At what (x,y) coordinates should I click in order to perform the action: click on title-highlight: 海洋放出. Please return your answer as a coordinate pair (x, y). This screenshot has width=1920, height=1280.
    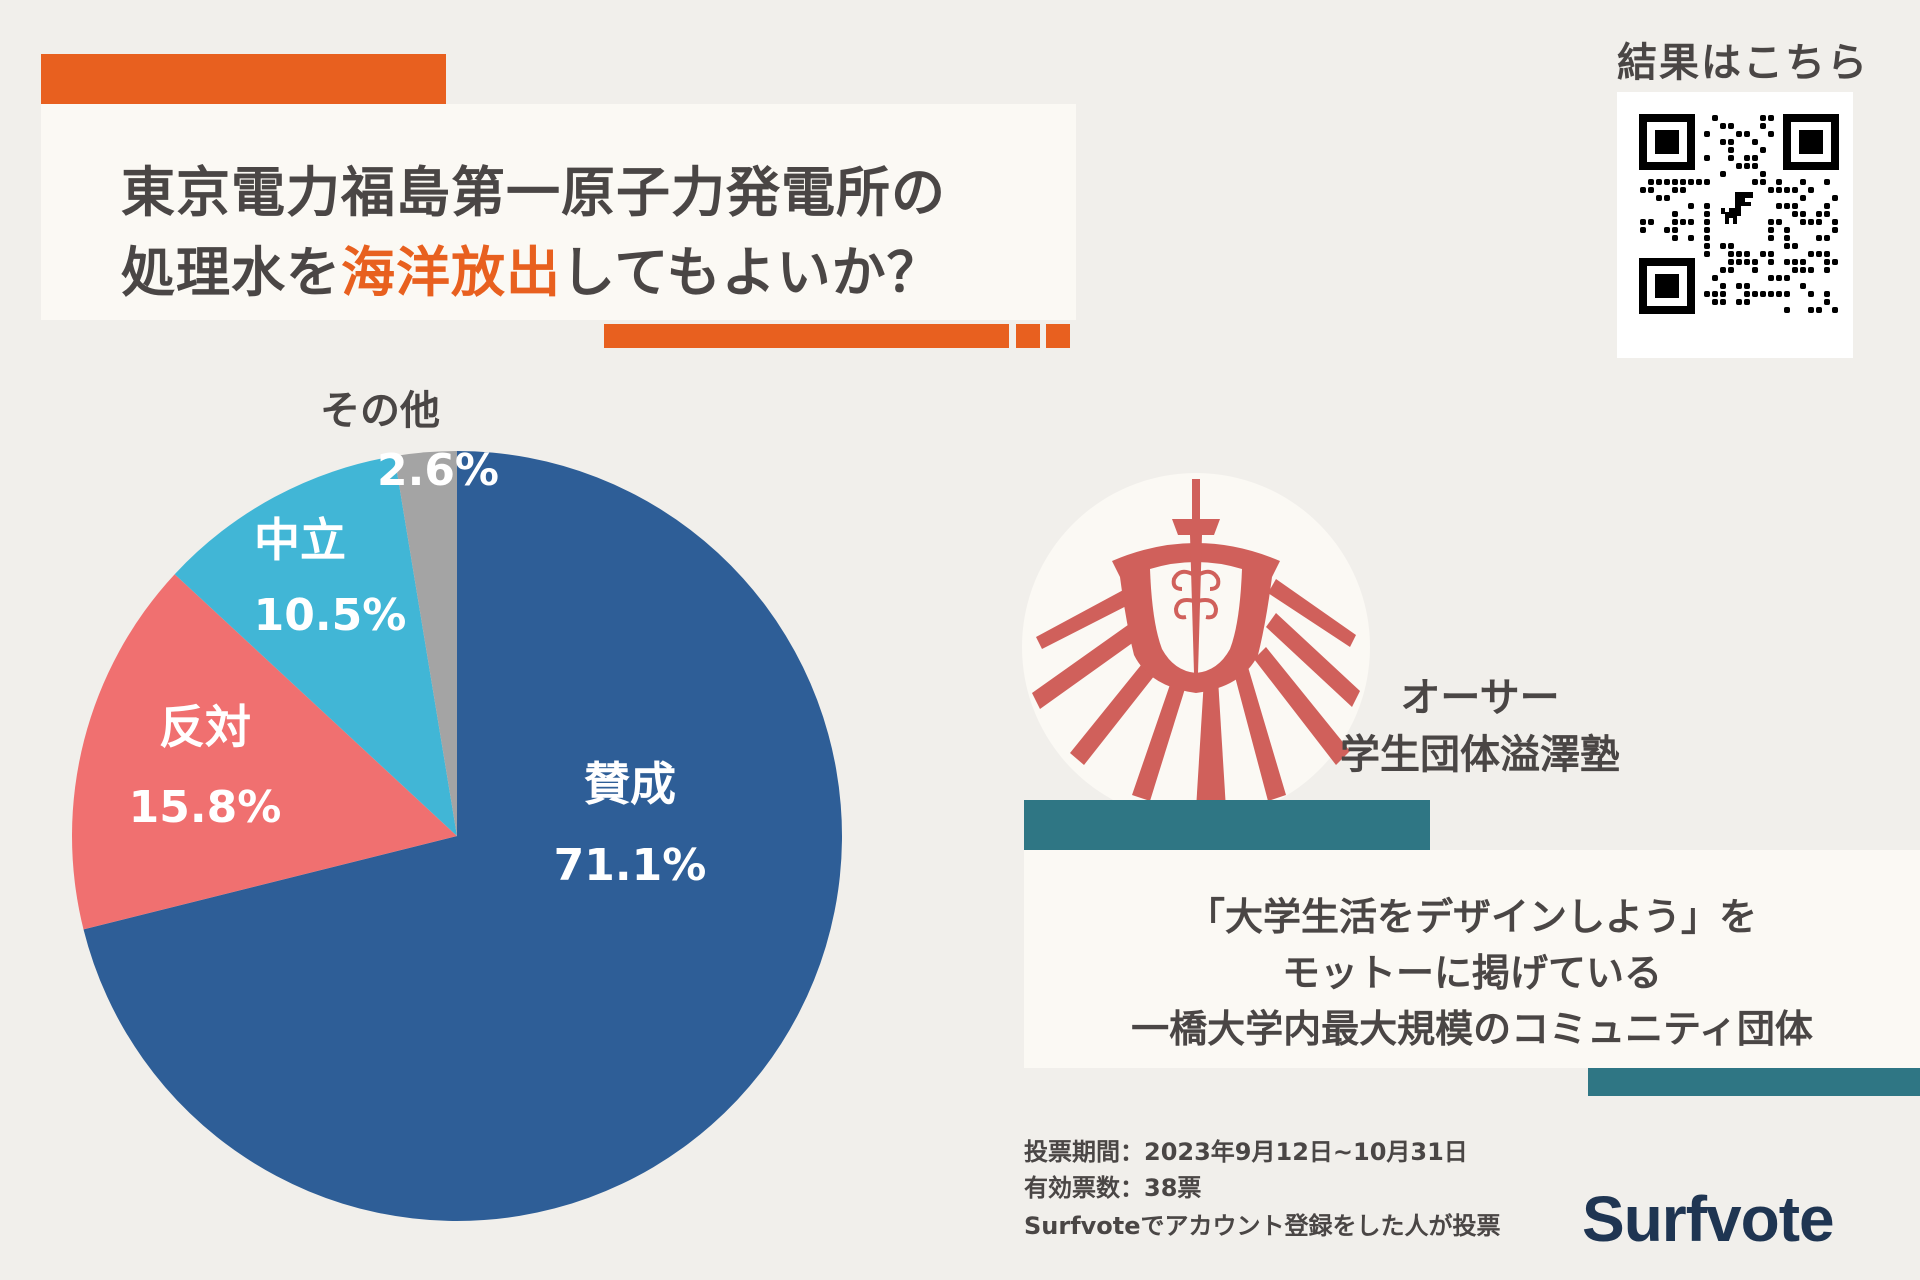
    Looking at the image, I should click on (451, 272).